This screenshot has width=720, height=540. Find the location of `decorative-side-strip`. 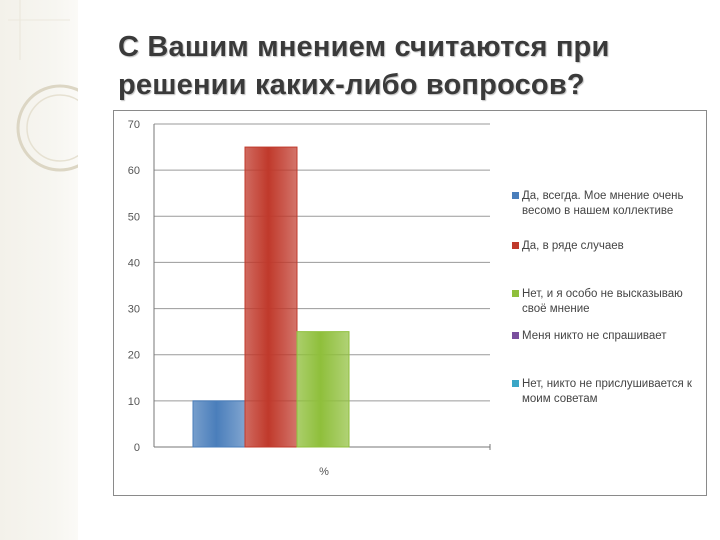

decorative-side-strip is located at coordinates (39, 270).